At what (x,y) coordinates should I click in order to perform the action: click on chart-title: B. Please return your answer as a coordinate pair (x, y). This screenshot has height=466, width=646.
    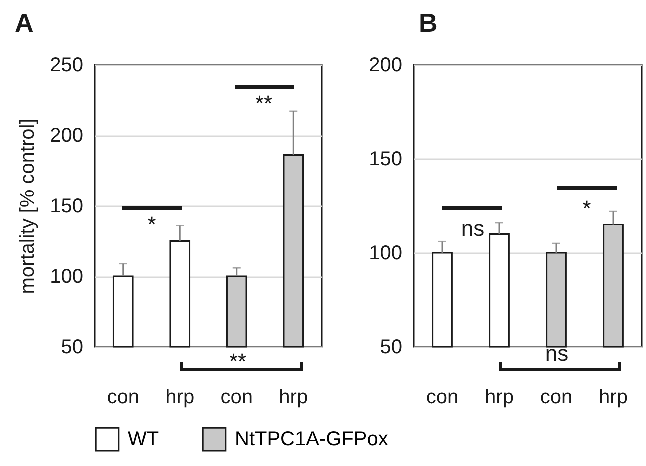
    Looking at the image, I should click on (428, 23).